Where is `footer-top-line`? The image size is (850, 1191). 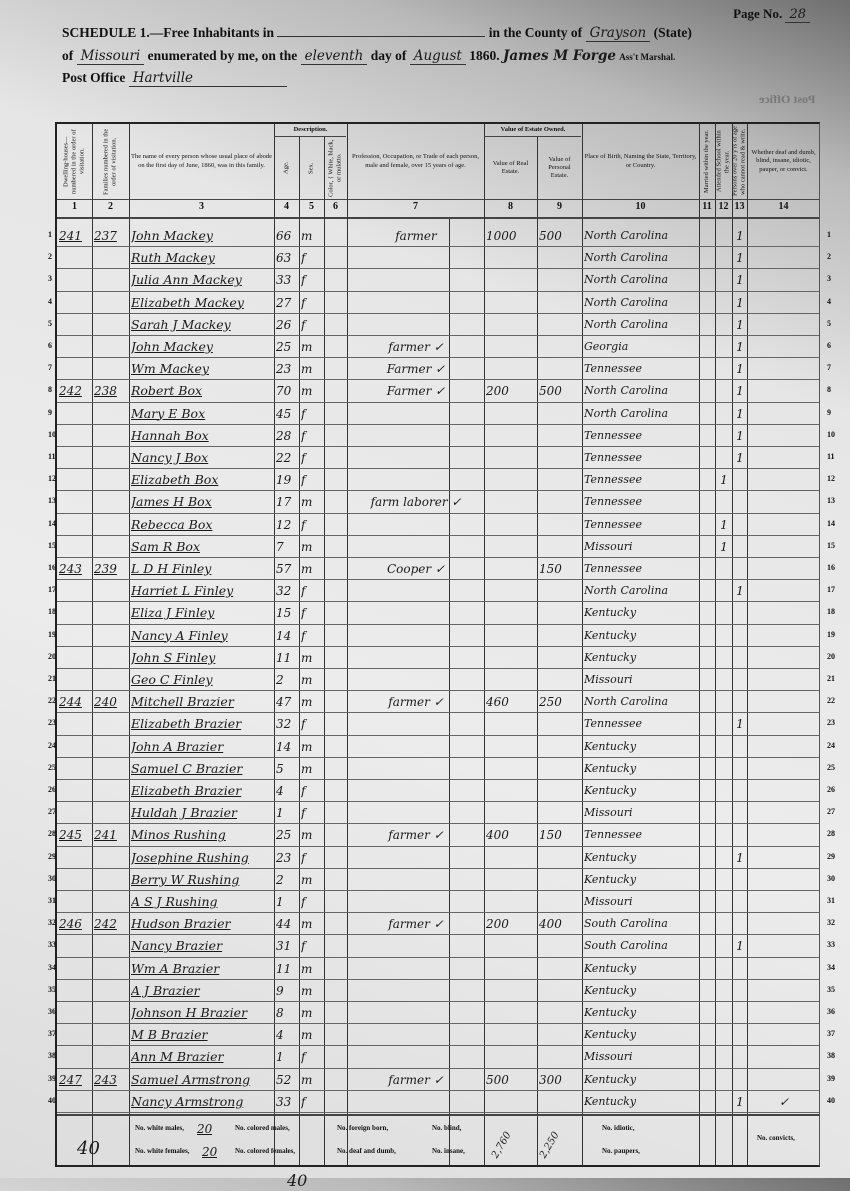 footer-top-line is located at coordinates (438, 1115).